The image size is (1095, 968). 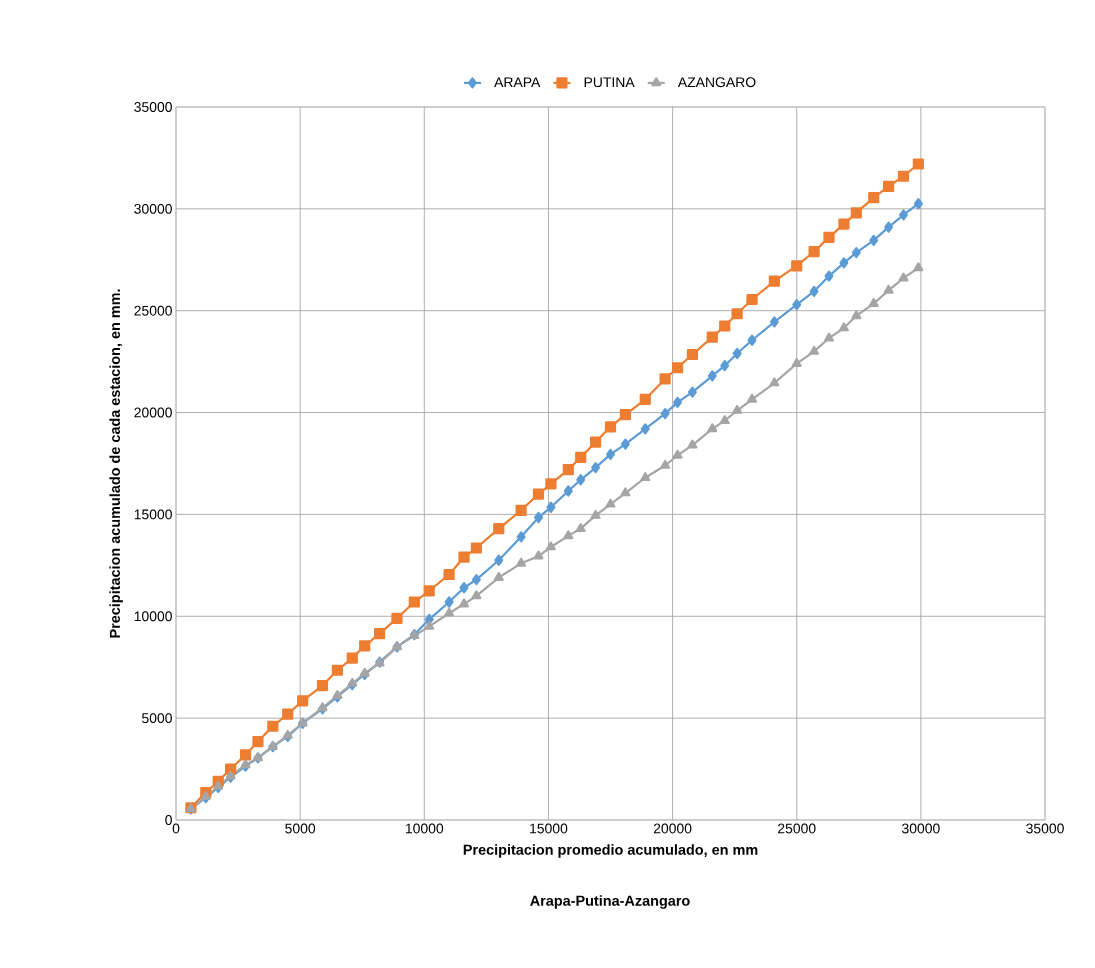 What do you see at coordinates (609, 82) in the screenshot?
I see `legend-label: PUTINA` at bounding box center [609, 82].